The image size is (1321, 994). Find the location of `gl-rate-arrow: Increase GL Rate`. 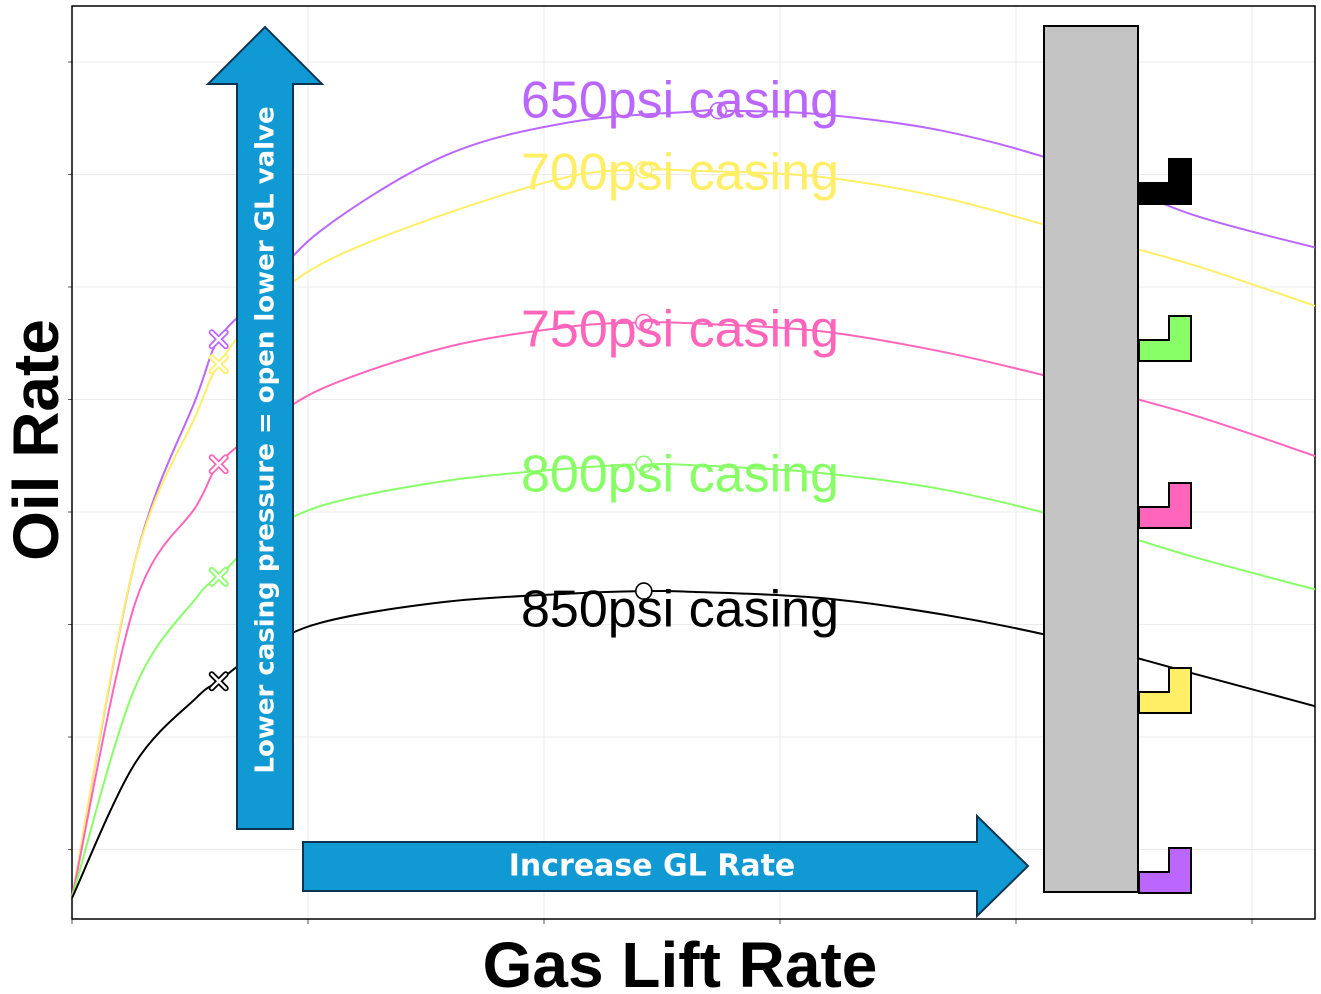

gl-rate-arrow: Increase GL Rate is located at coordinates (666, 866).